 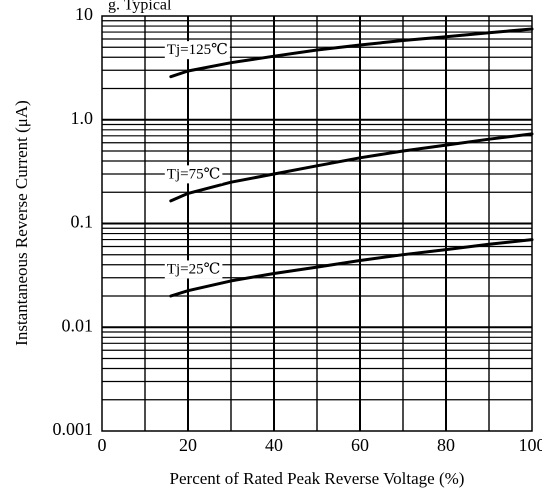 What do you see at coordinates (102, 445) in the screenshot?
I see `x-tick-label: 0` at bounding box center [102, 445].